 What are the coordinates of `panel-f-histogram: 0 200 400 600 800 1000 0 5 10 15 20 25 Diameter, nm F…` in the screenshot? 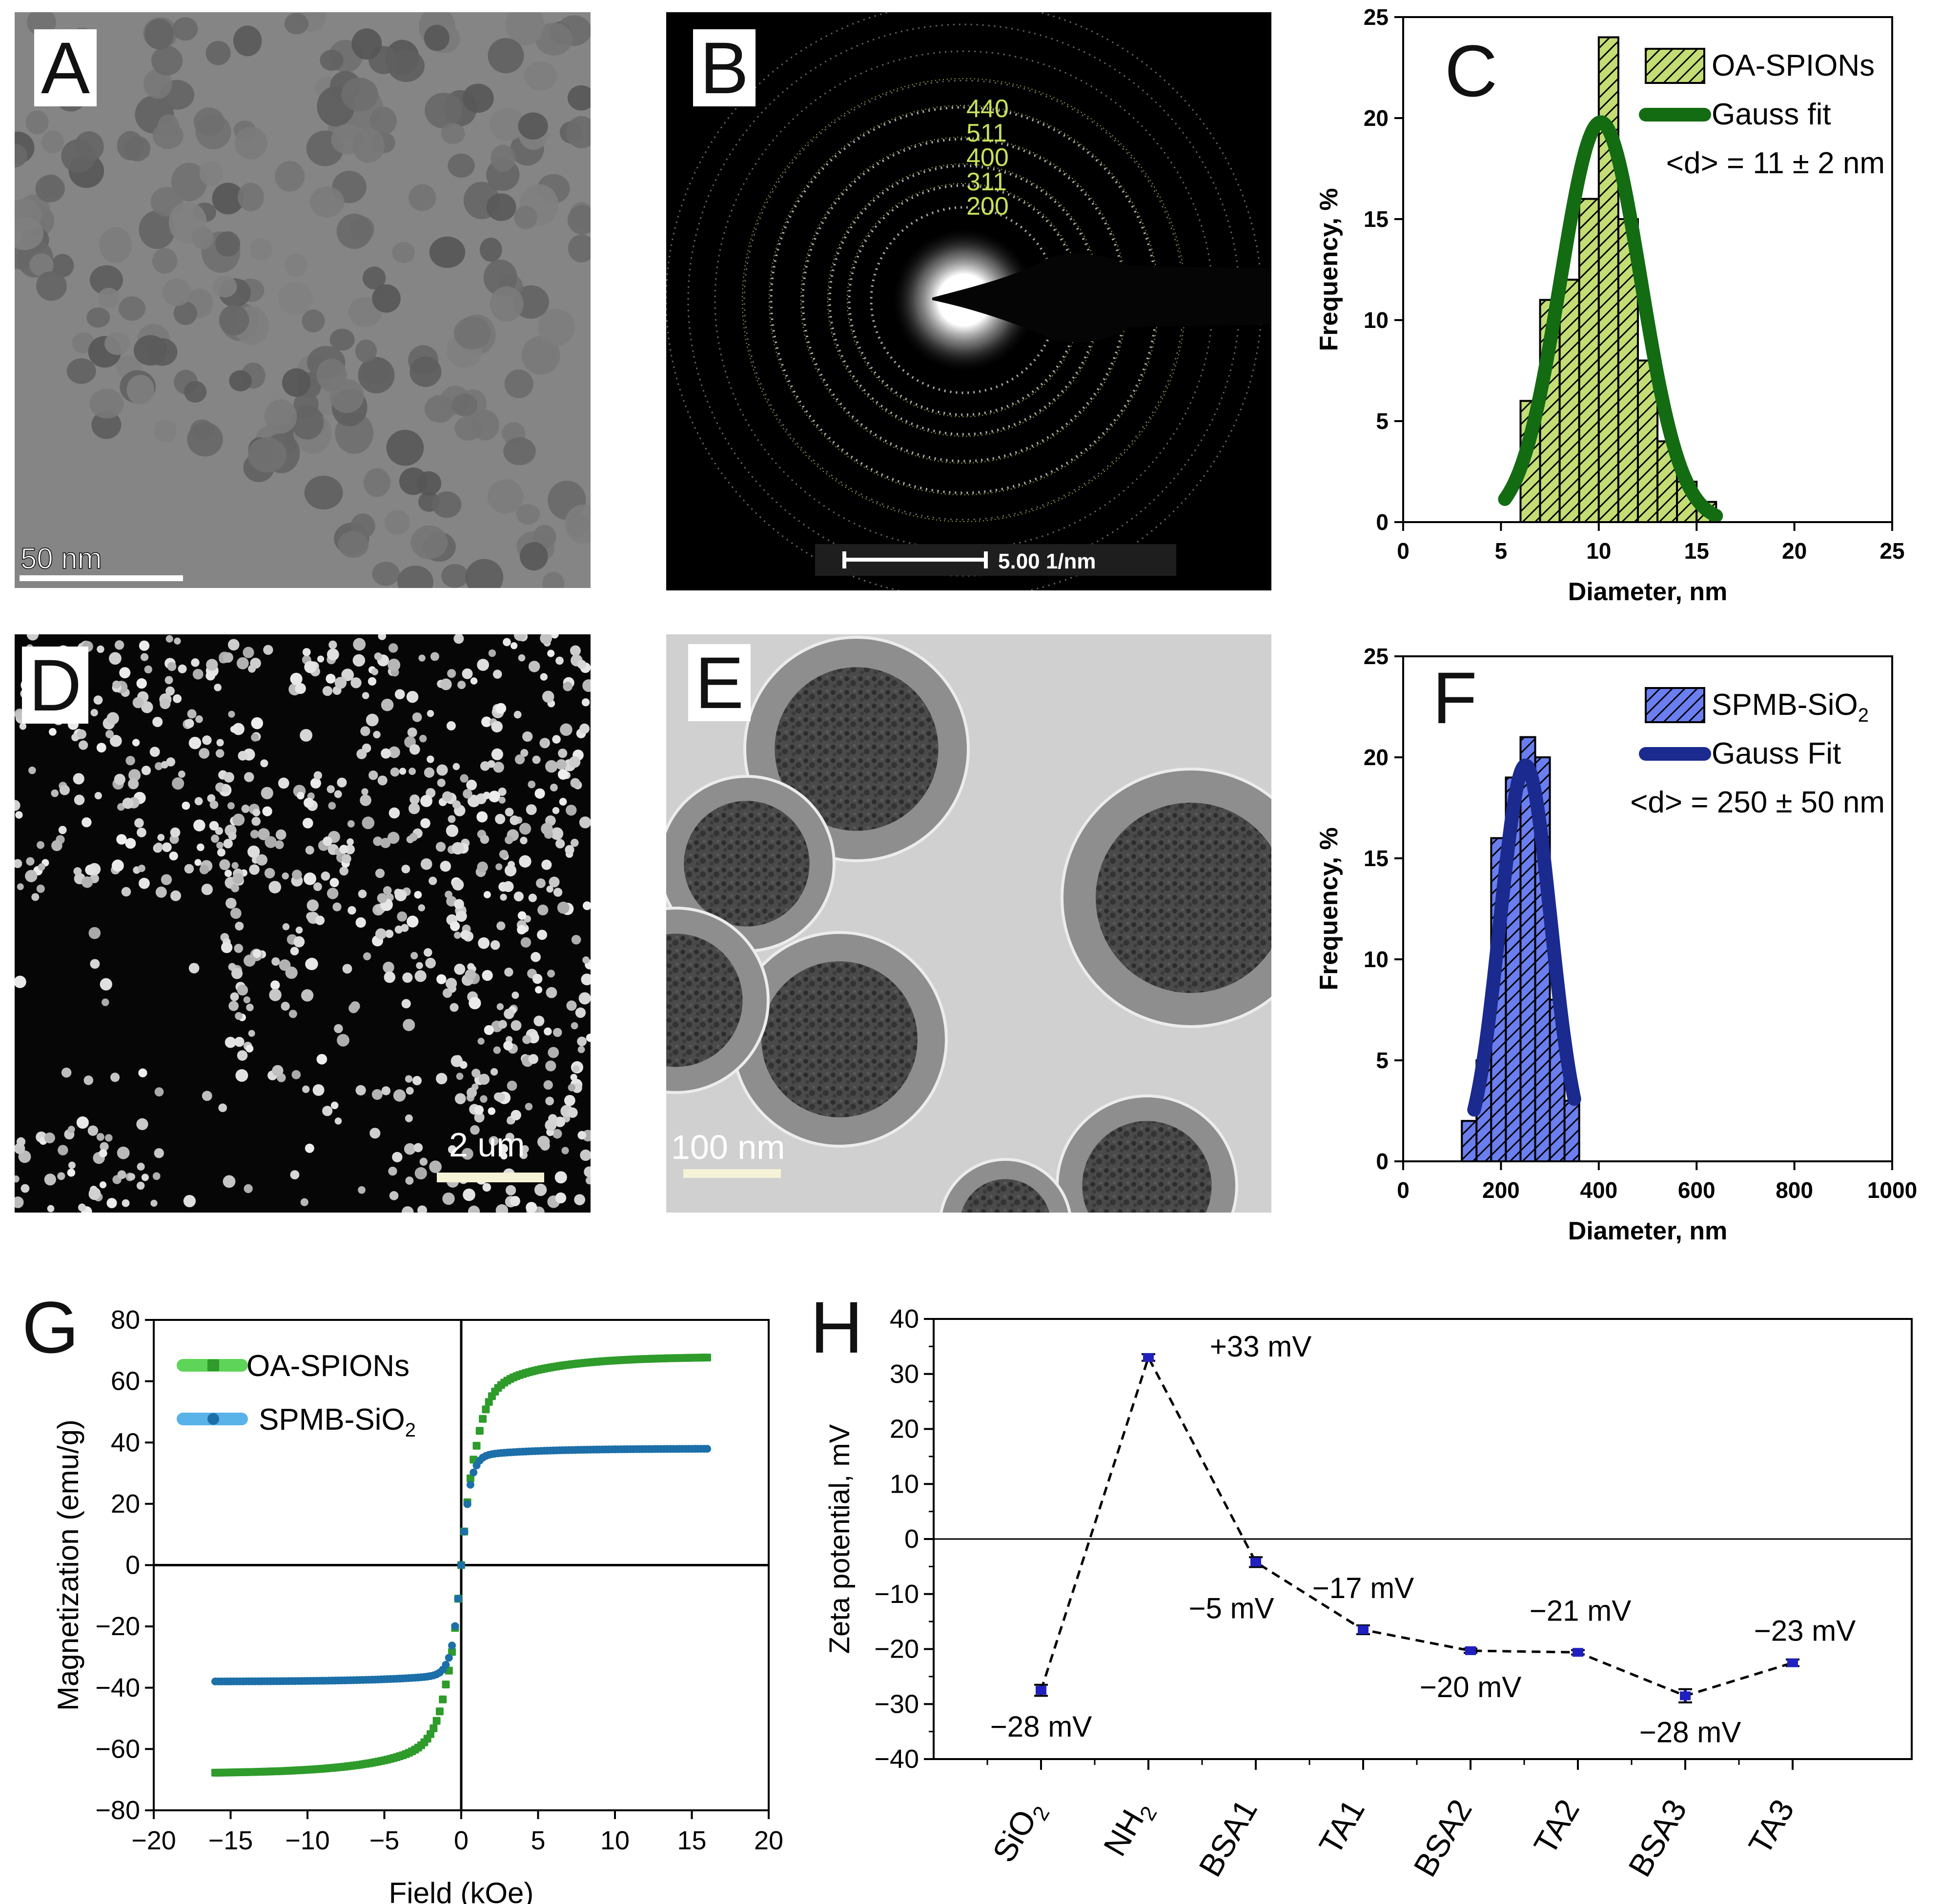 It's located at (1619, 950).